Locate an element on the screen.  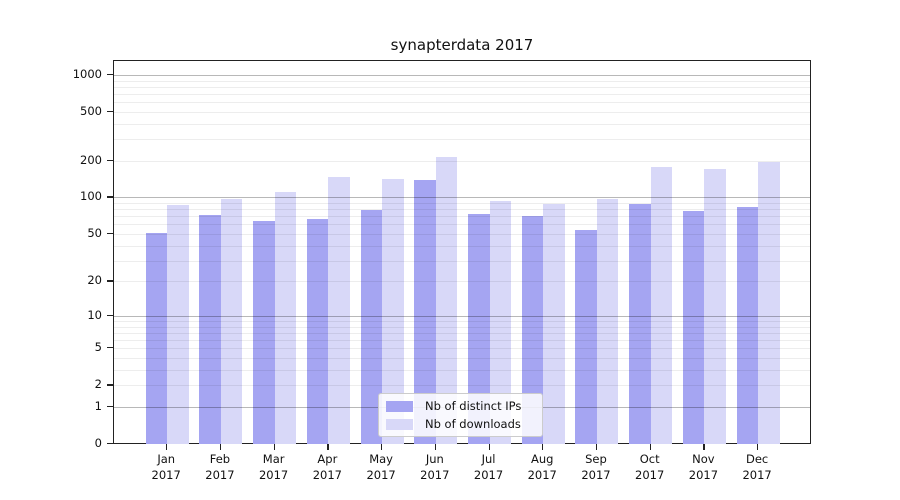
legend-row-distinct-ips: Nb of distinct IPs is located at coordinates (460, 406).